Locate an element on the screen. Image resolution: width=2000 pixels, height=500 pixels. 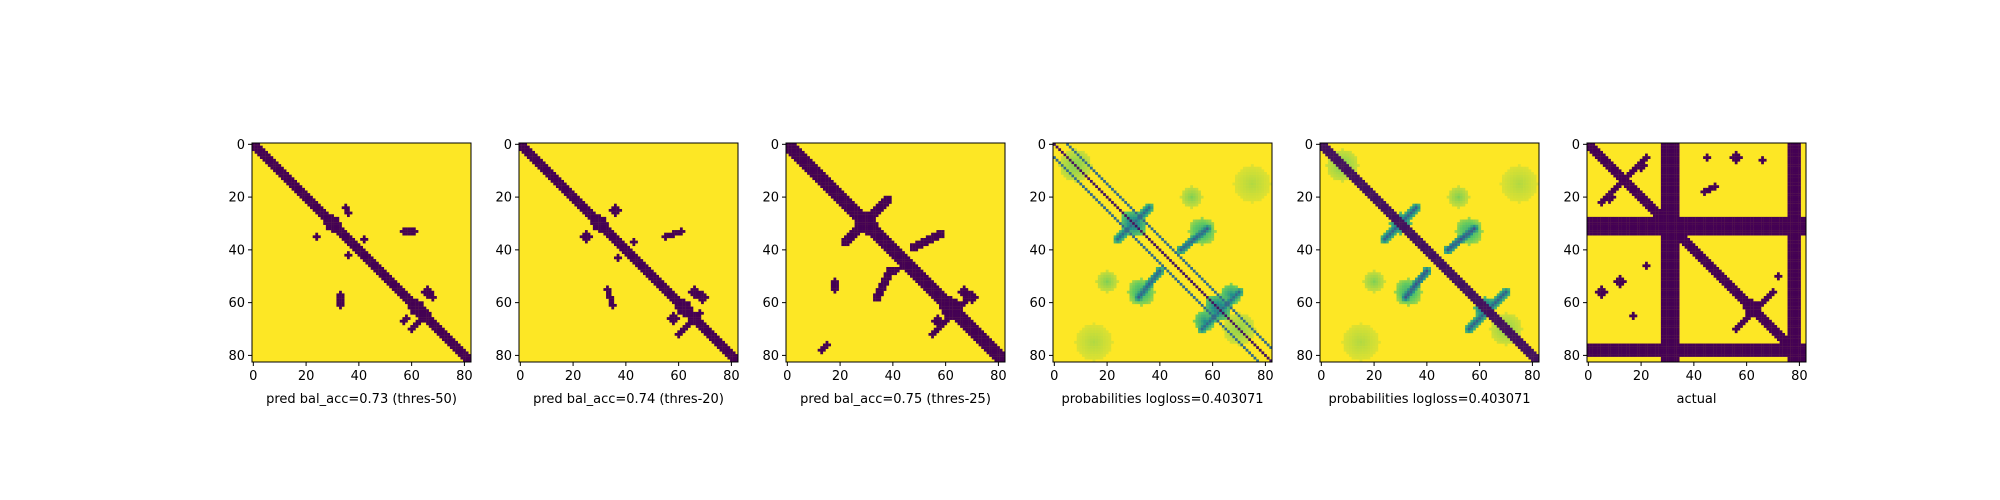
x-tick-label: 60 is located at coordinates (1479, 376).